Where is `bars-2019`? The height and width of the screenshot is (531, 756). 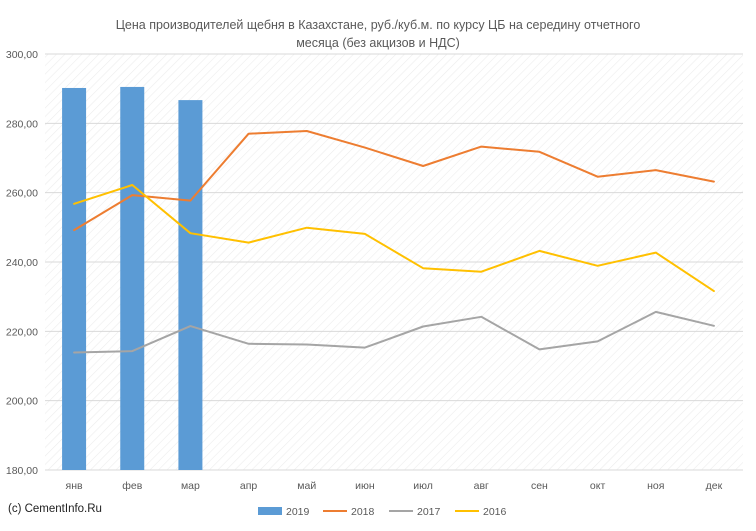 bars-2019 is located at coordinates (132, 278).